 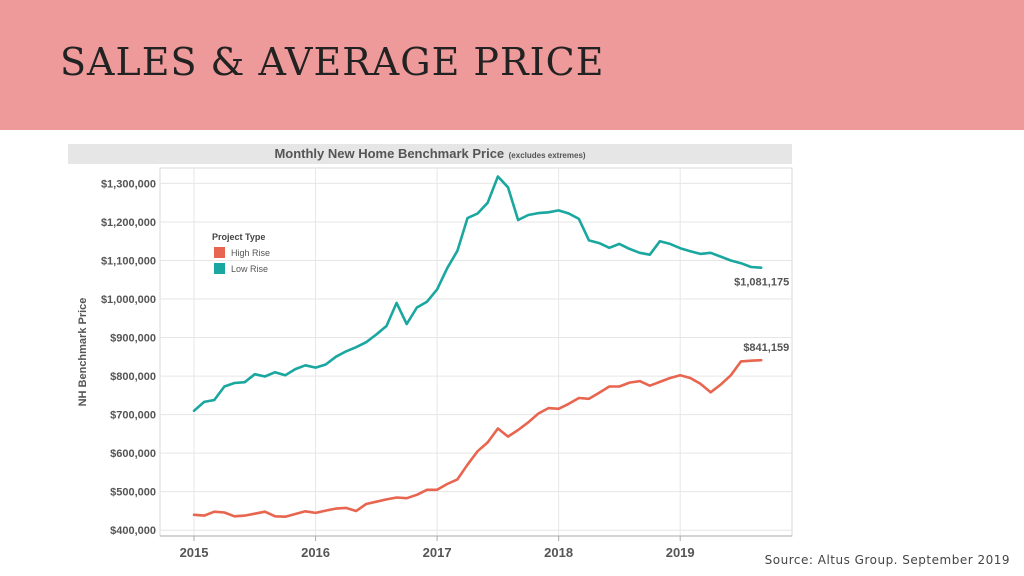 I want to click on source-note: Source: Altus Group. September 2019, so click(x=887, y=560).